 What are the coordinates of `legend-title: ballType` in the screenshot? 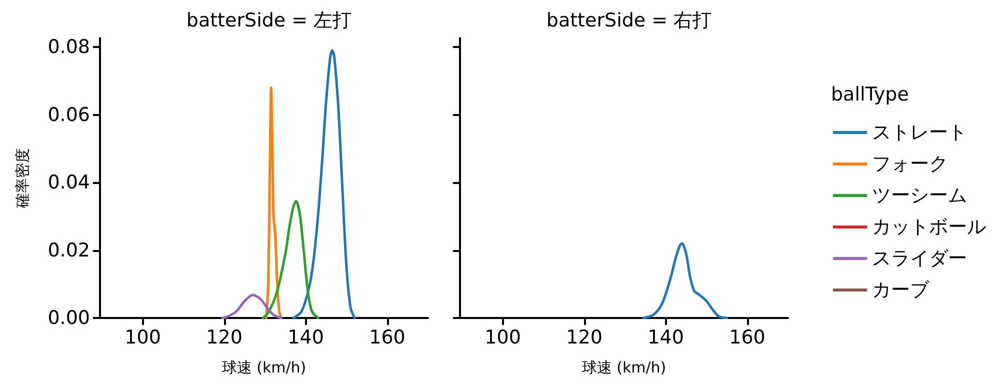 It's located at (870, 95).